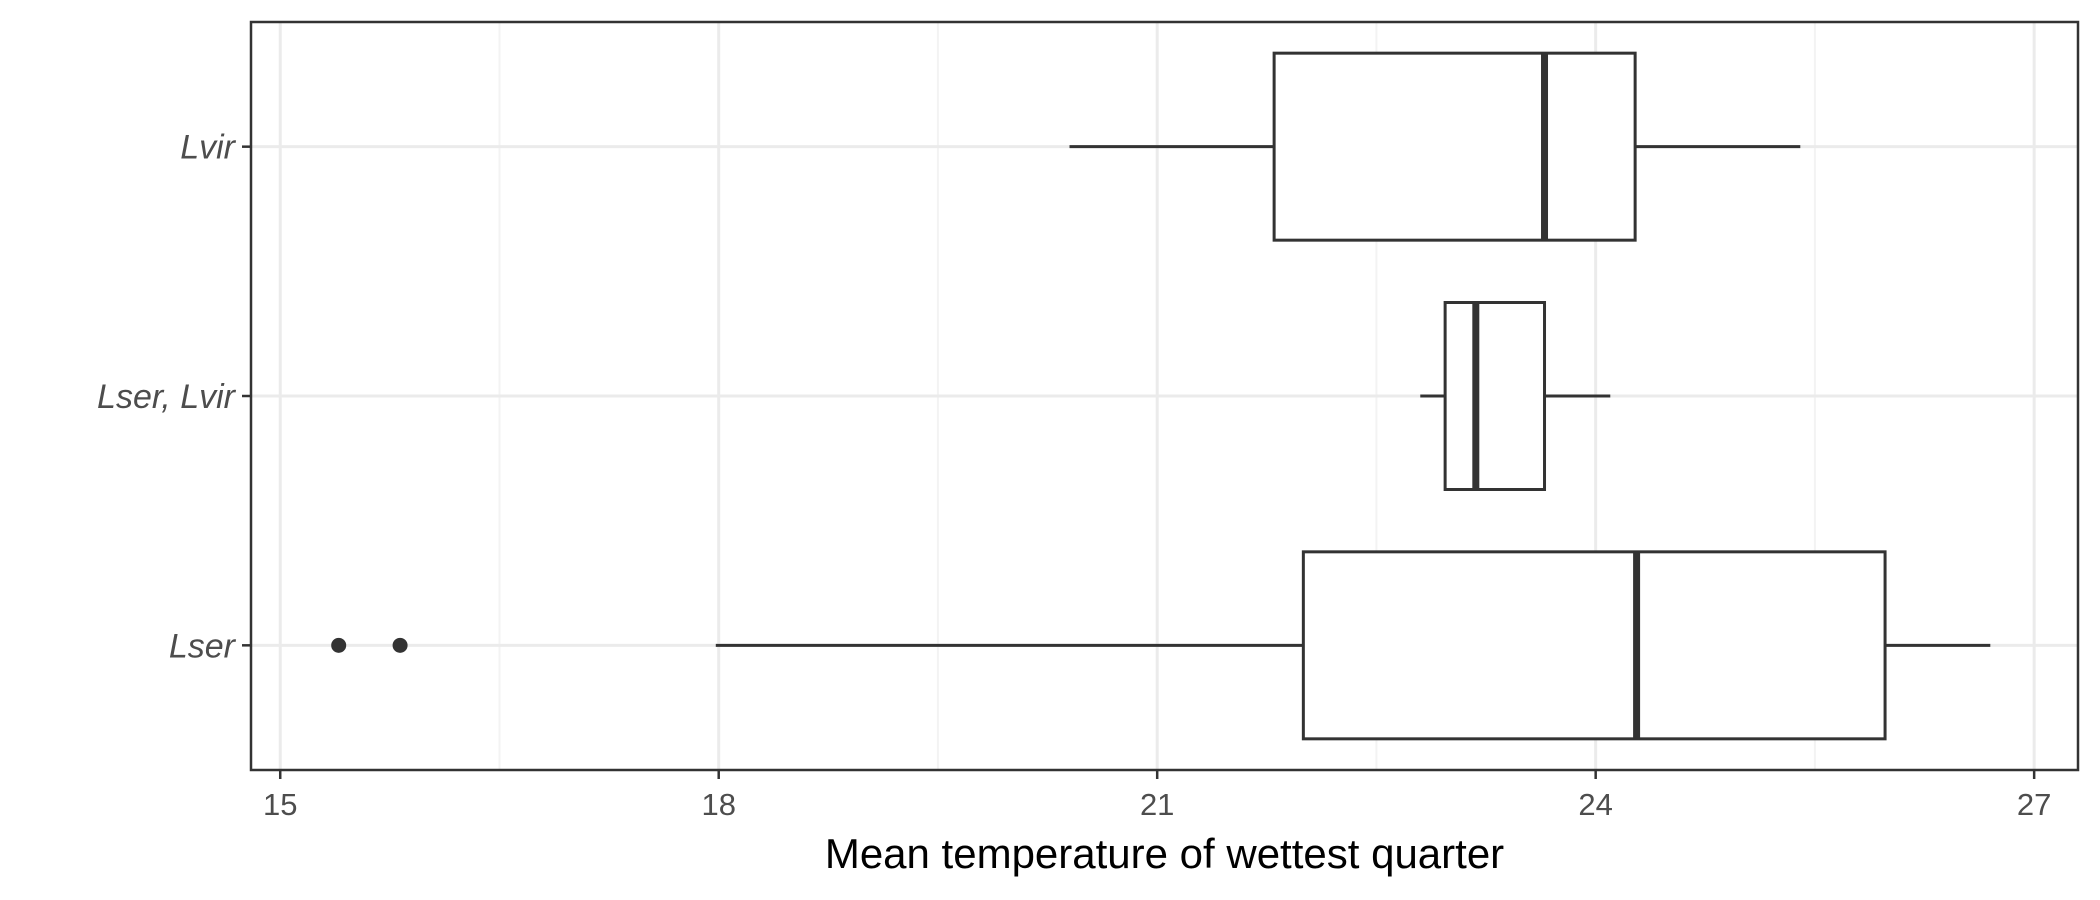 This screenshot has height=900, width=2100. I want to click on x-axis-title: Mean temperature of wettest quarter, so click(1164, 853).